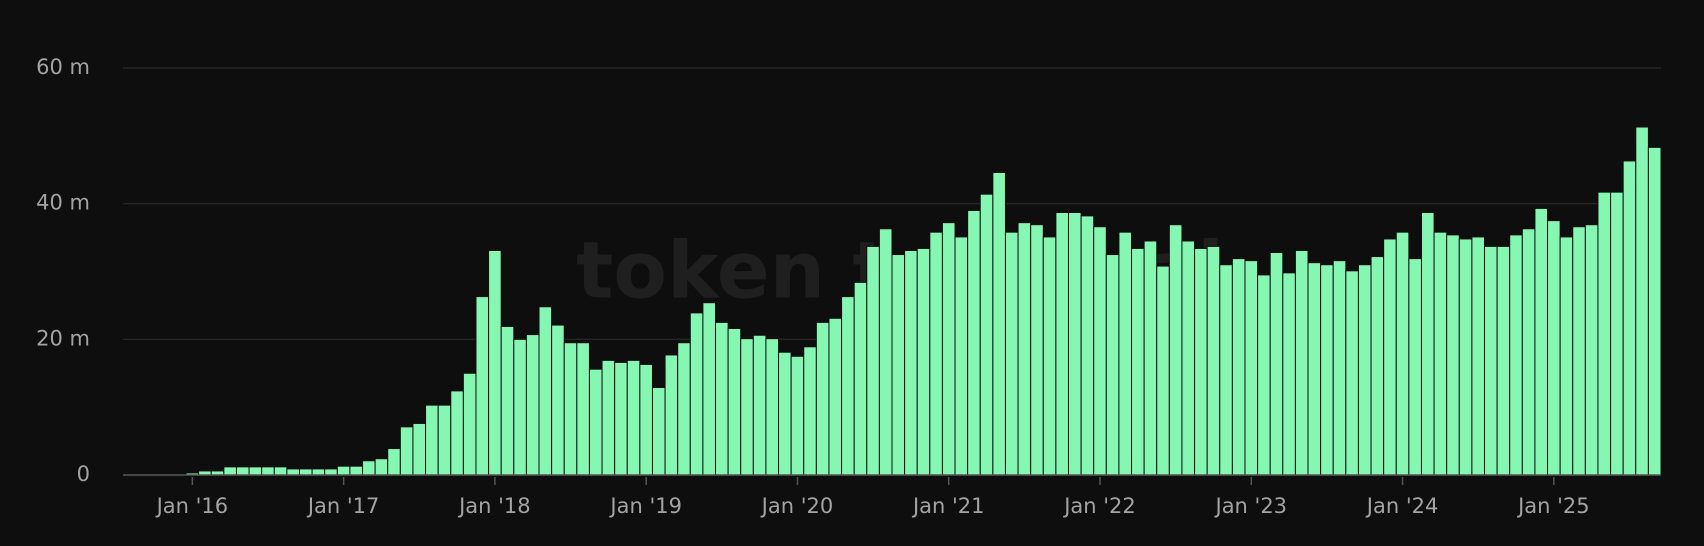 This screenshot has height=546, width=1704. What do you see at coordinates (1553, 506) in the screenshot?
I see `x-tick-label: Jan '25` at bounding box center [1553, 506].